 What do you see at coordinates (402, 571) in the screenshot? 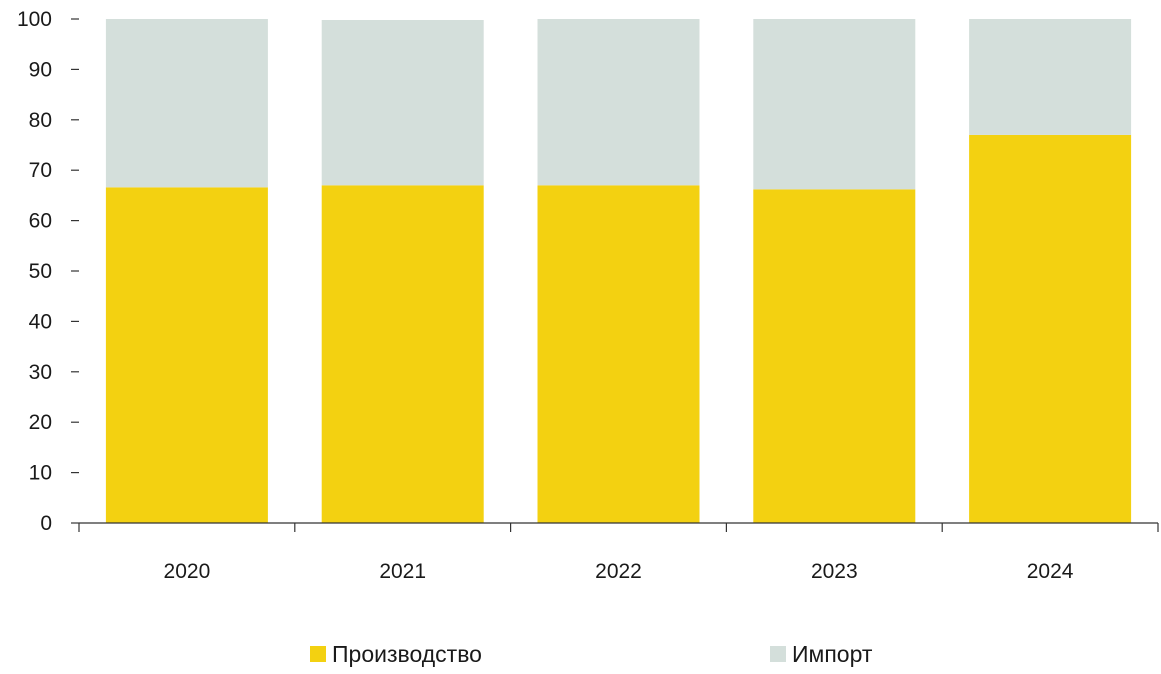
I see `x-tick-label-2021: 2021` at bounding box center [402, 571].